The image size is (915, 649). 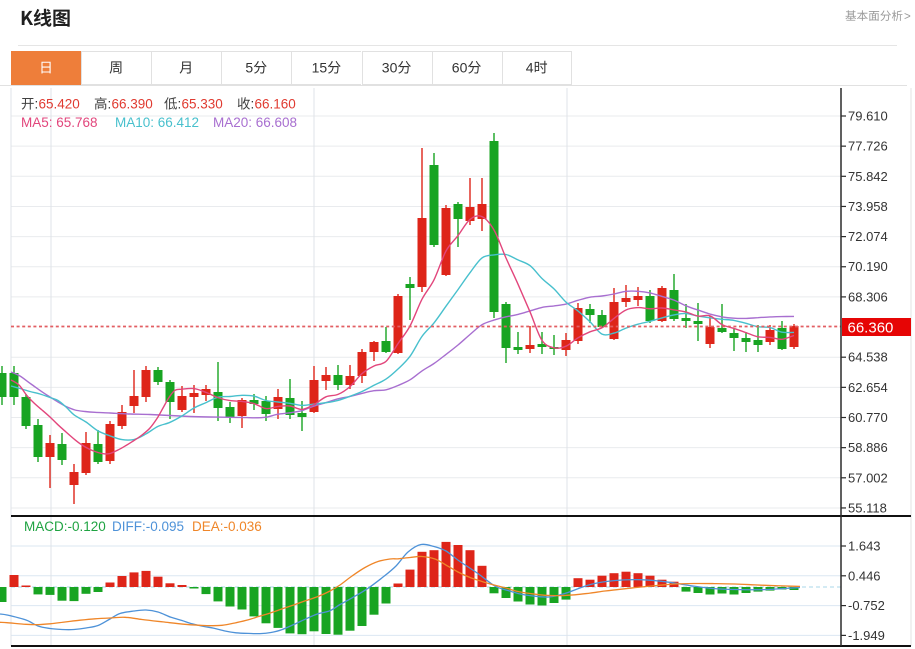 What do you see at coordinates (868, 447) in the screenshot?
I see `svg-text: 58.886` at bounding box center [868, 447].